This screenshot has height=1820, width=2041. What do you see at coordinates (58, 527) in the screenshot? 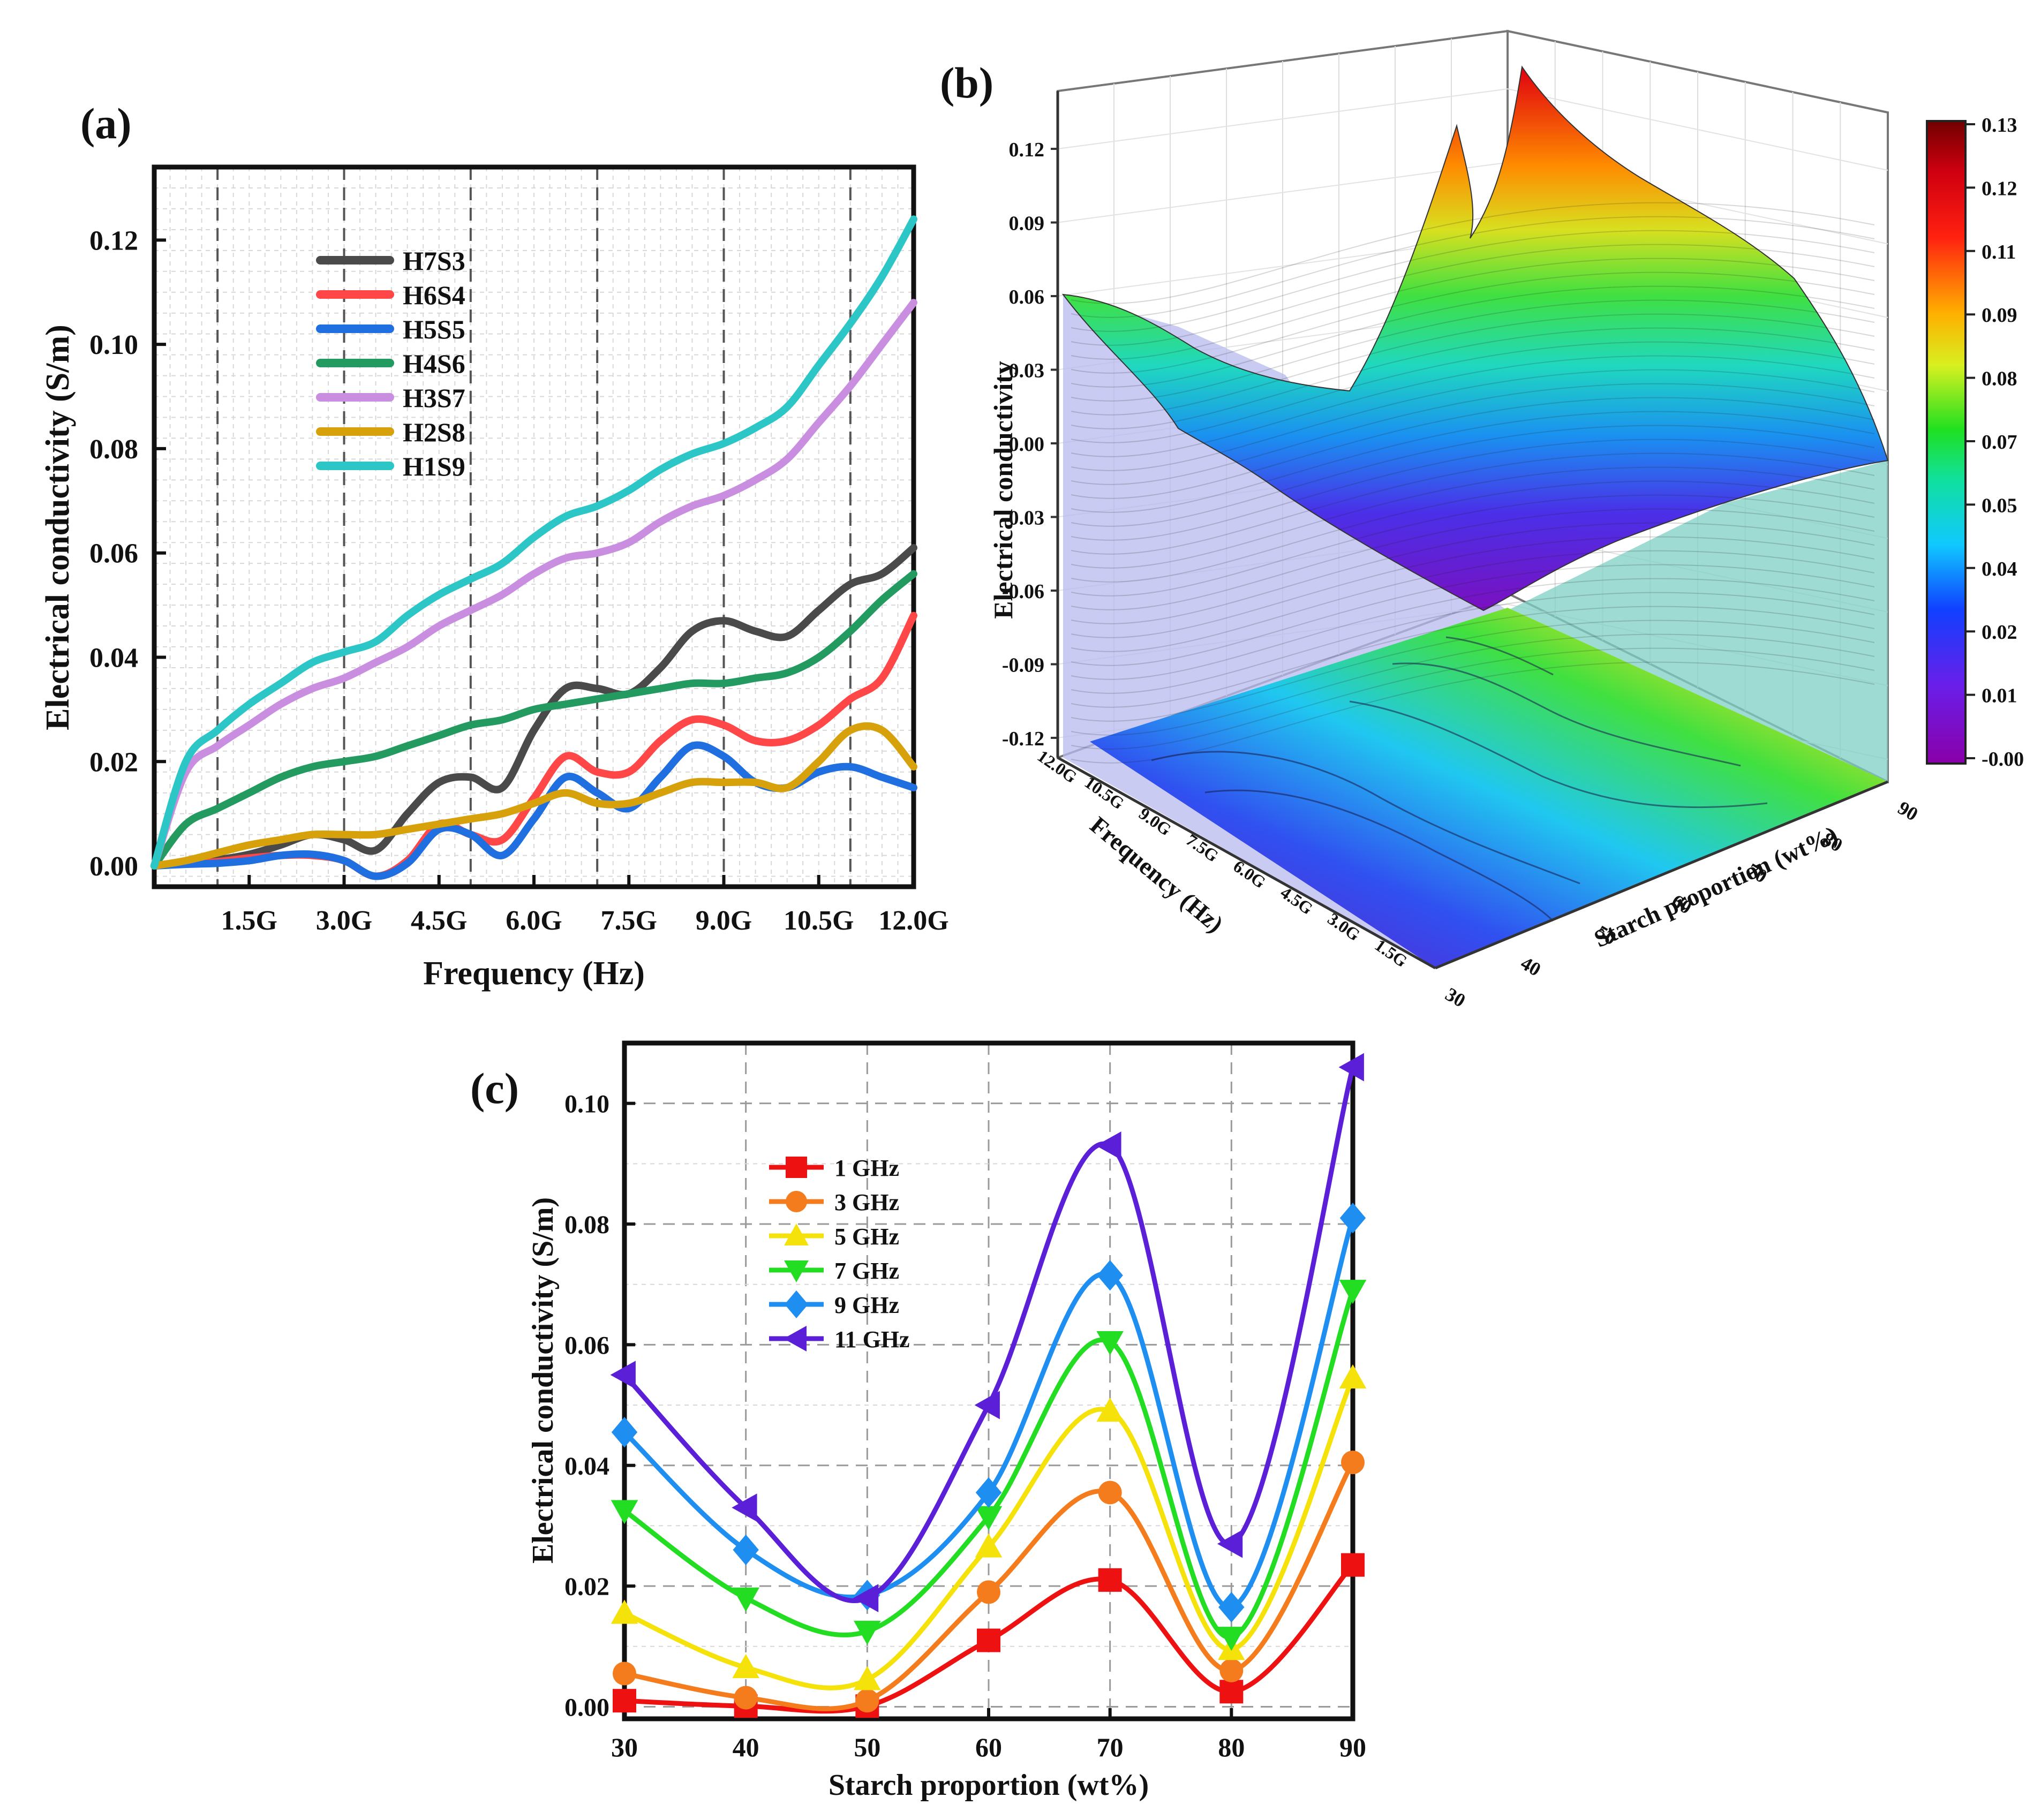
I see `panel-a-ylabel: Electrical conductivity (S/m)` at bounding box center [58, 527].